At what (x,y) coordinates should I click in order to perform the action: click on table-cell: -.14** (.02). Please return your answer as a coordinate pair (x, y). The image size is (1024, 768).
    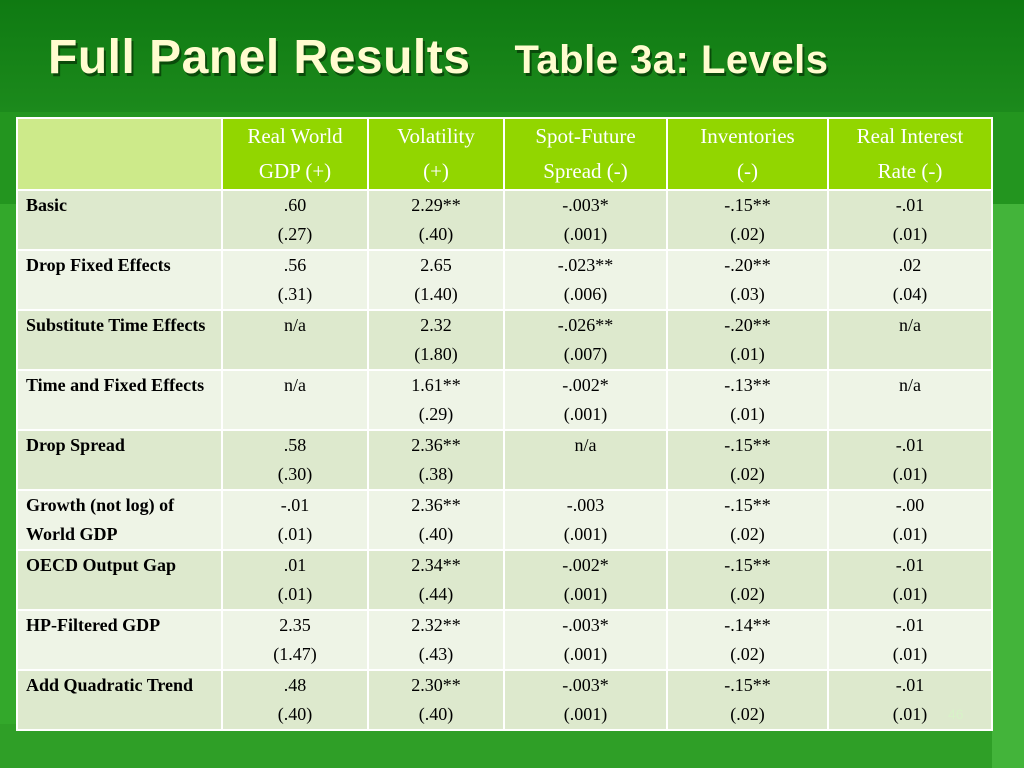
    Looking at the image, I should click on (747, 640).